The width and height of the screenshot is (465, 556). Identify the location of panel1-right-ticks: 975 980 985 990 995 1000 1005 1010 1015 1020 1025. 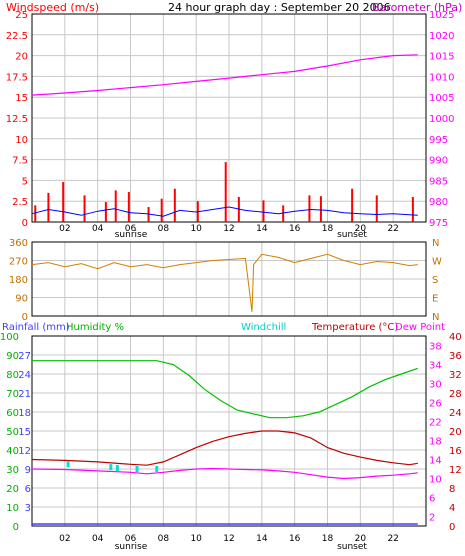
(441, 119).